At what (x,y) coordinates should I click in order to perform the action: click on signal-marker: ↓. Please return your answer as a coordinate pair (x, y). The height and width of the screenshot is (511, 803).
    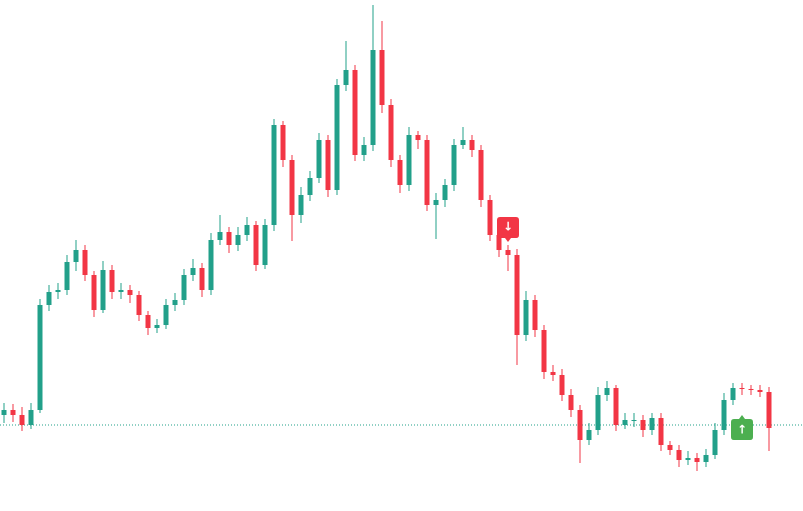
    Looking at the image, I should click on (508, 229).